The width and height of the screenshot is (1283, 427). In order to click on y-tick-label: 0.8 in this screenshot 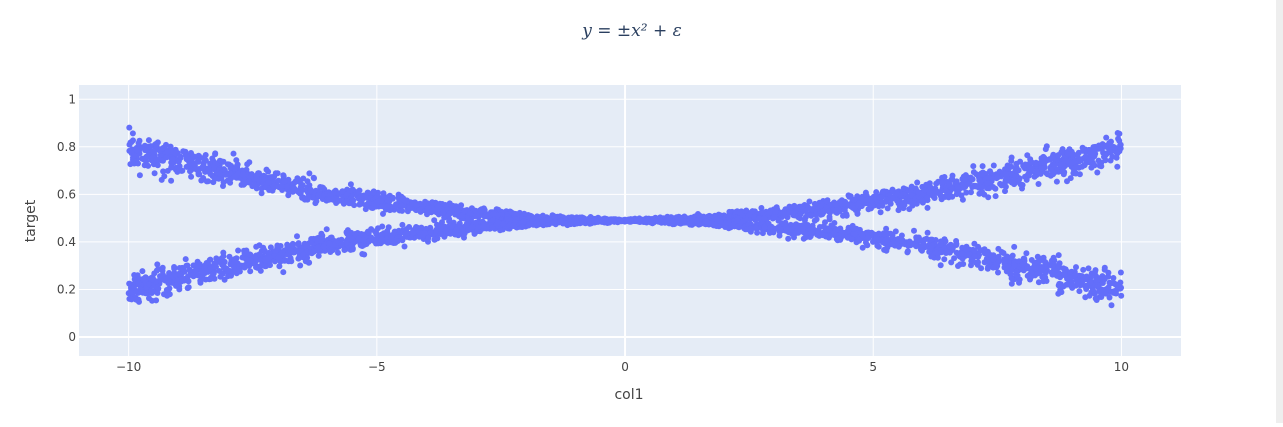, I will do `click(66, 147)`.